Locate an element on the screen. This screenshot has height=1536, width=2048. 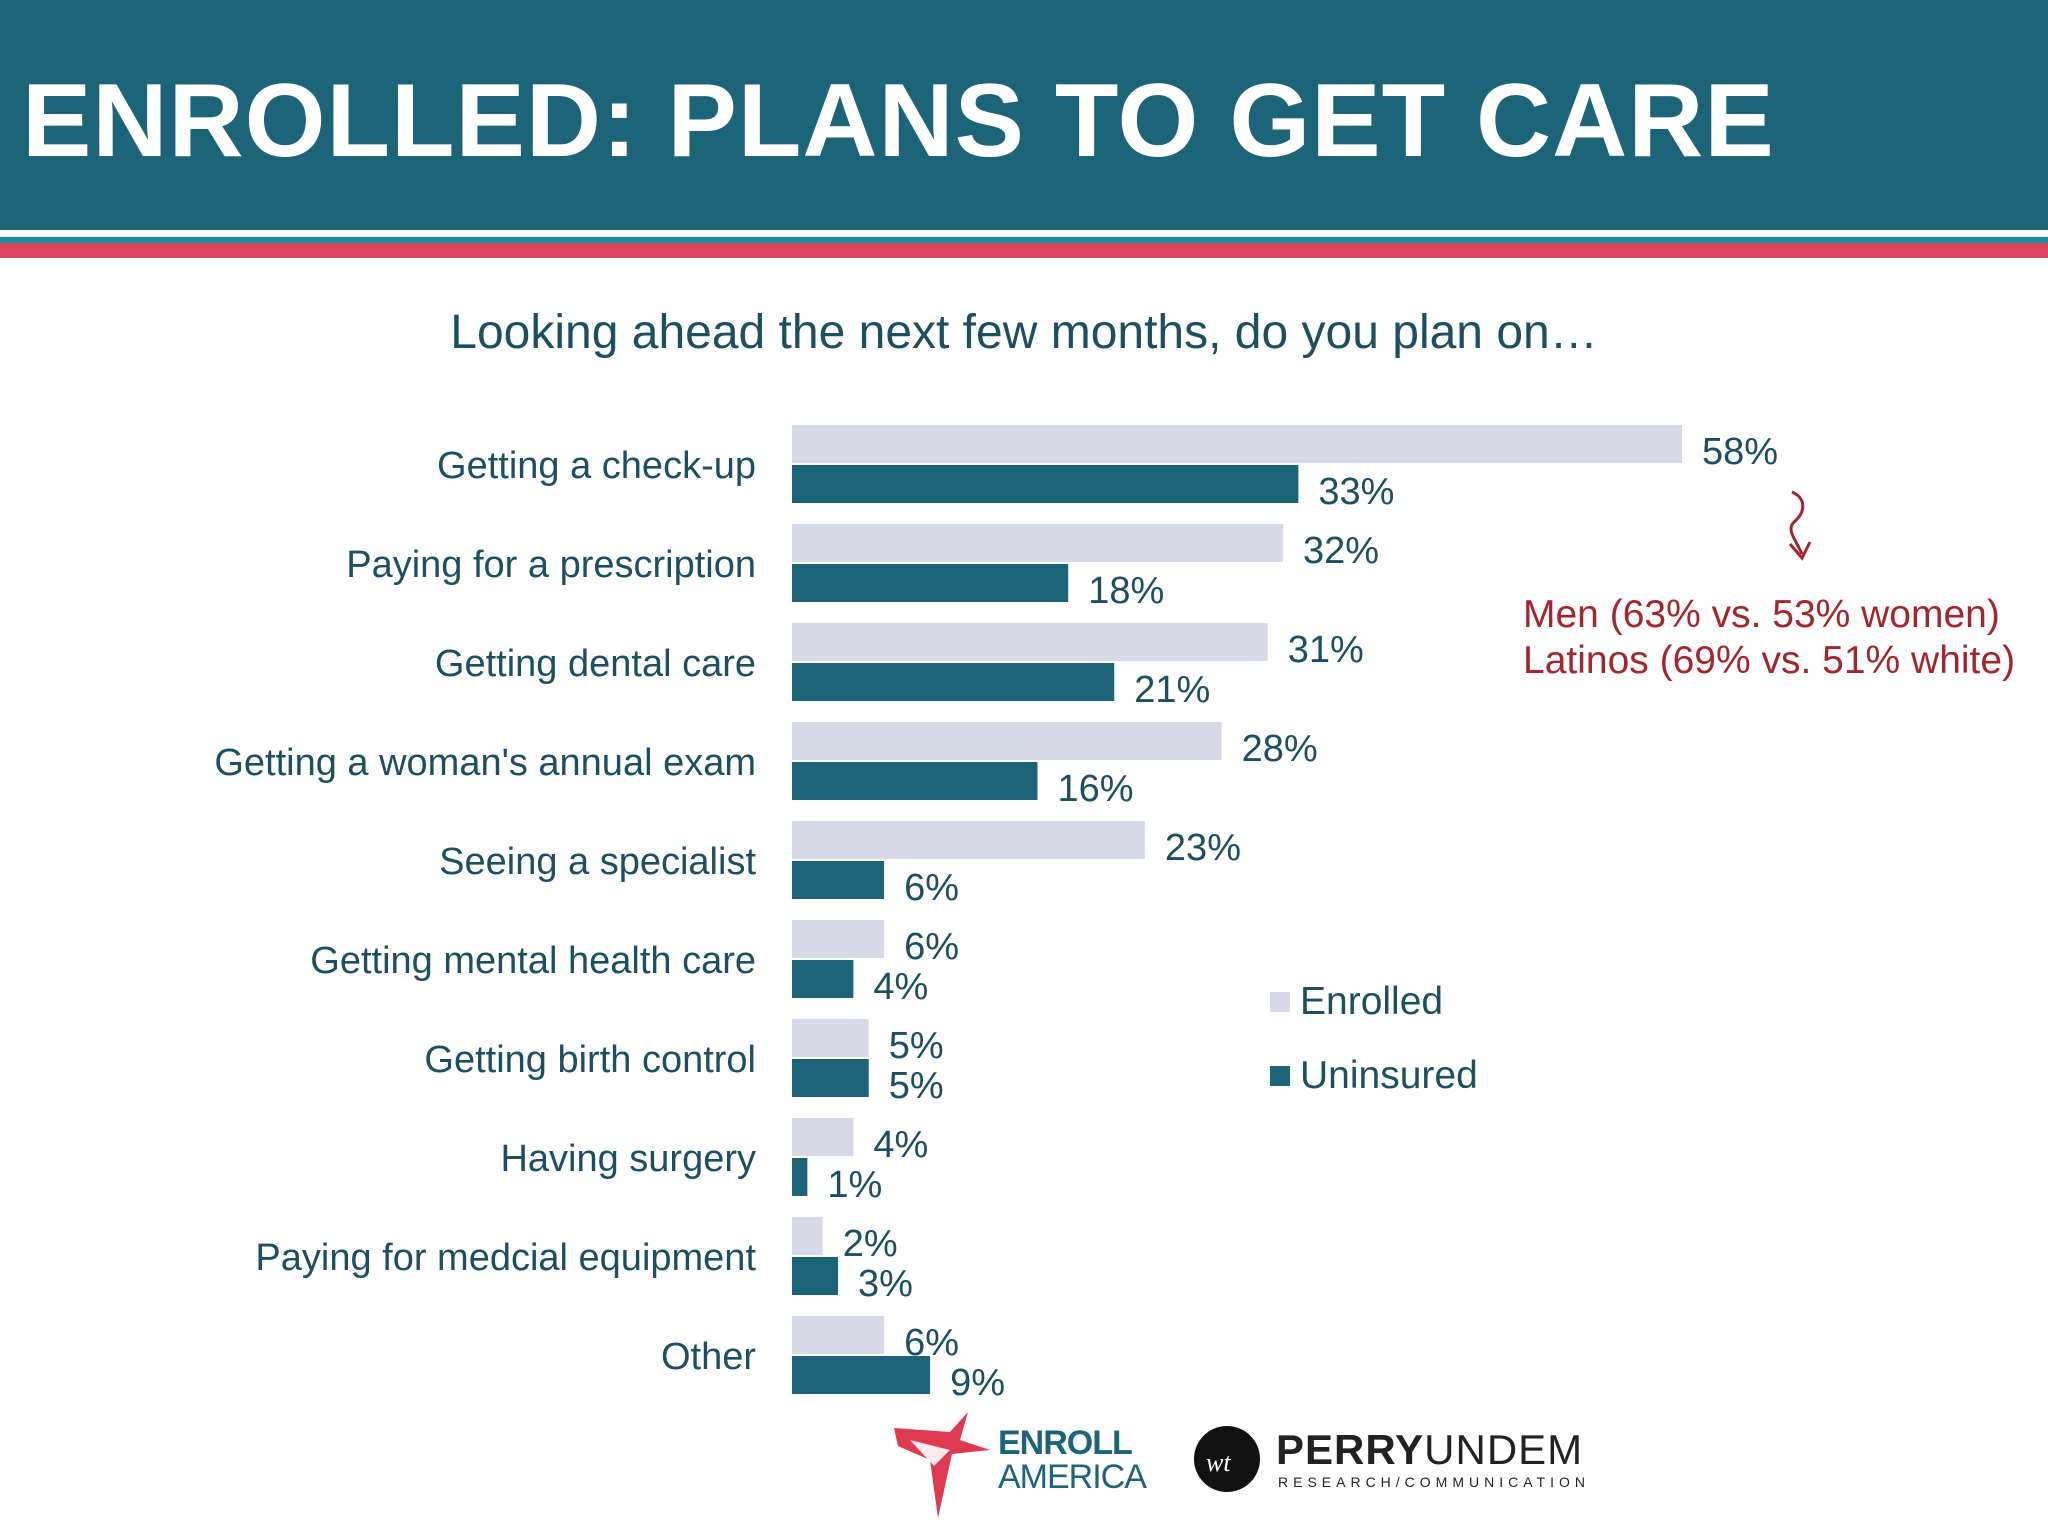
data-label-uninsured: 4% is located at coordinates (900, 987).